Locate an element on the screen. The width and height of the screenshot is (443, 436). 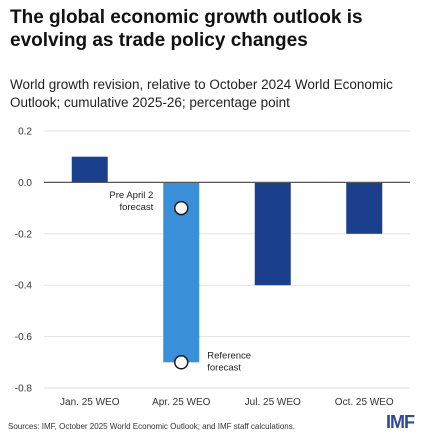
x-tick-label: Jan. 25 WEO is located at coordinates (90, 402).